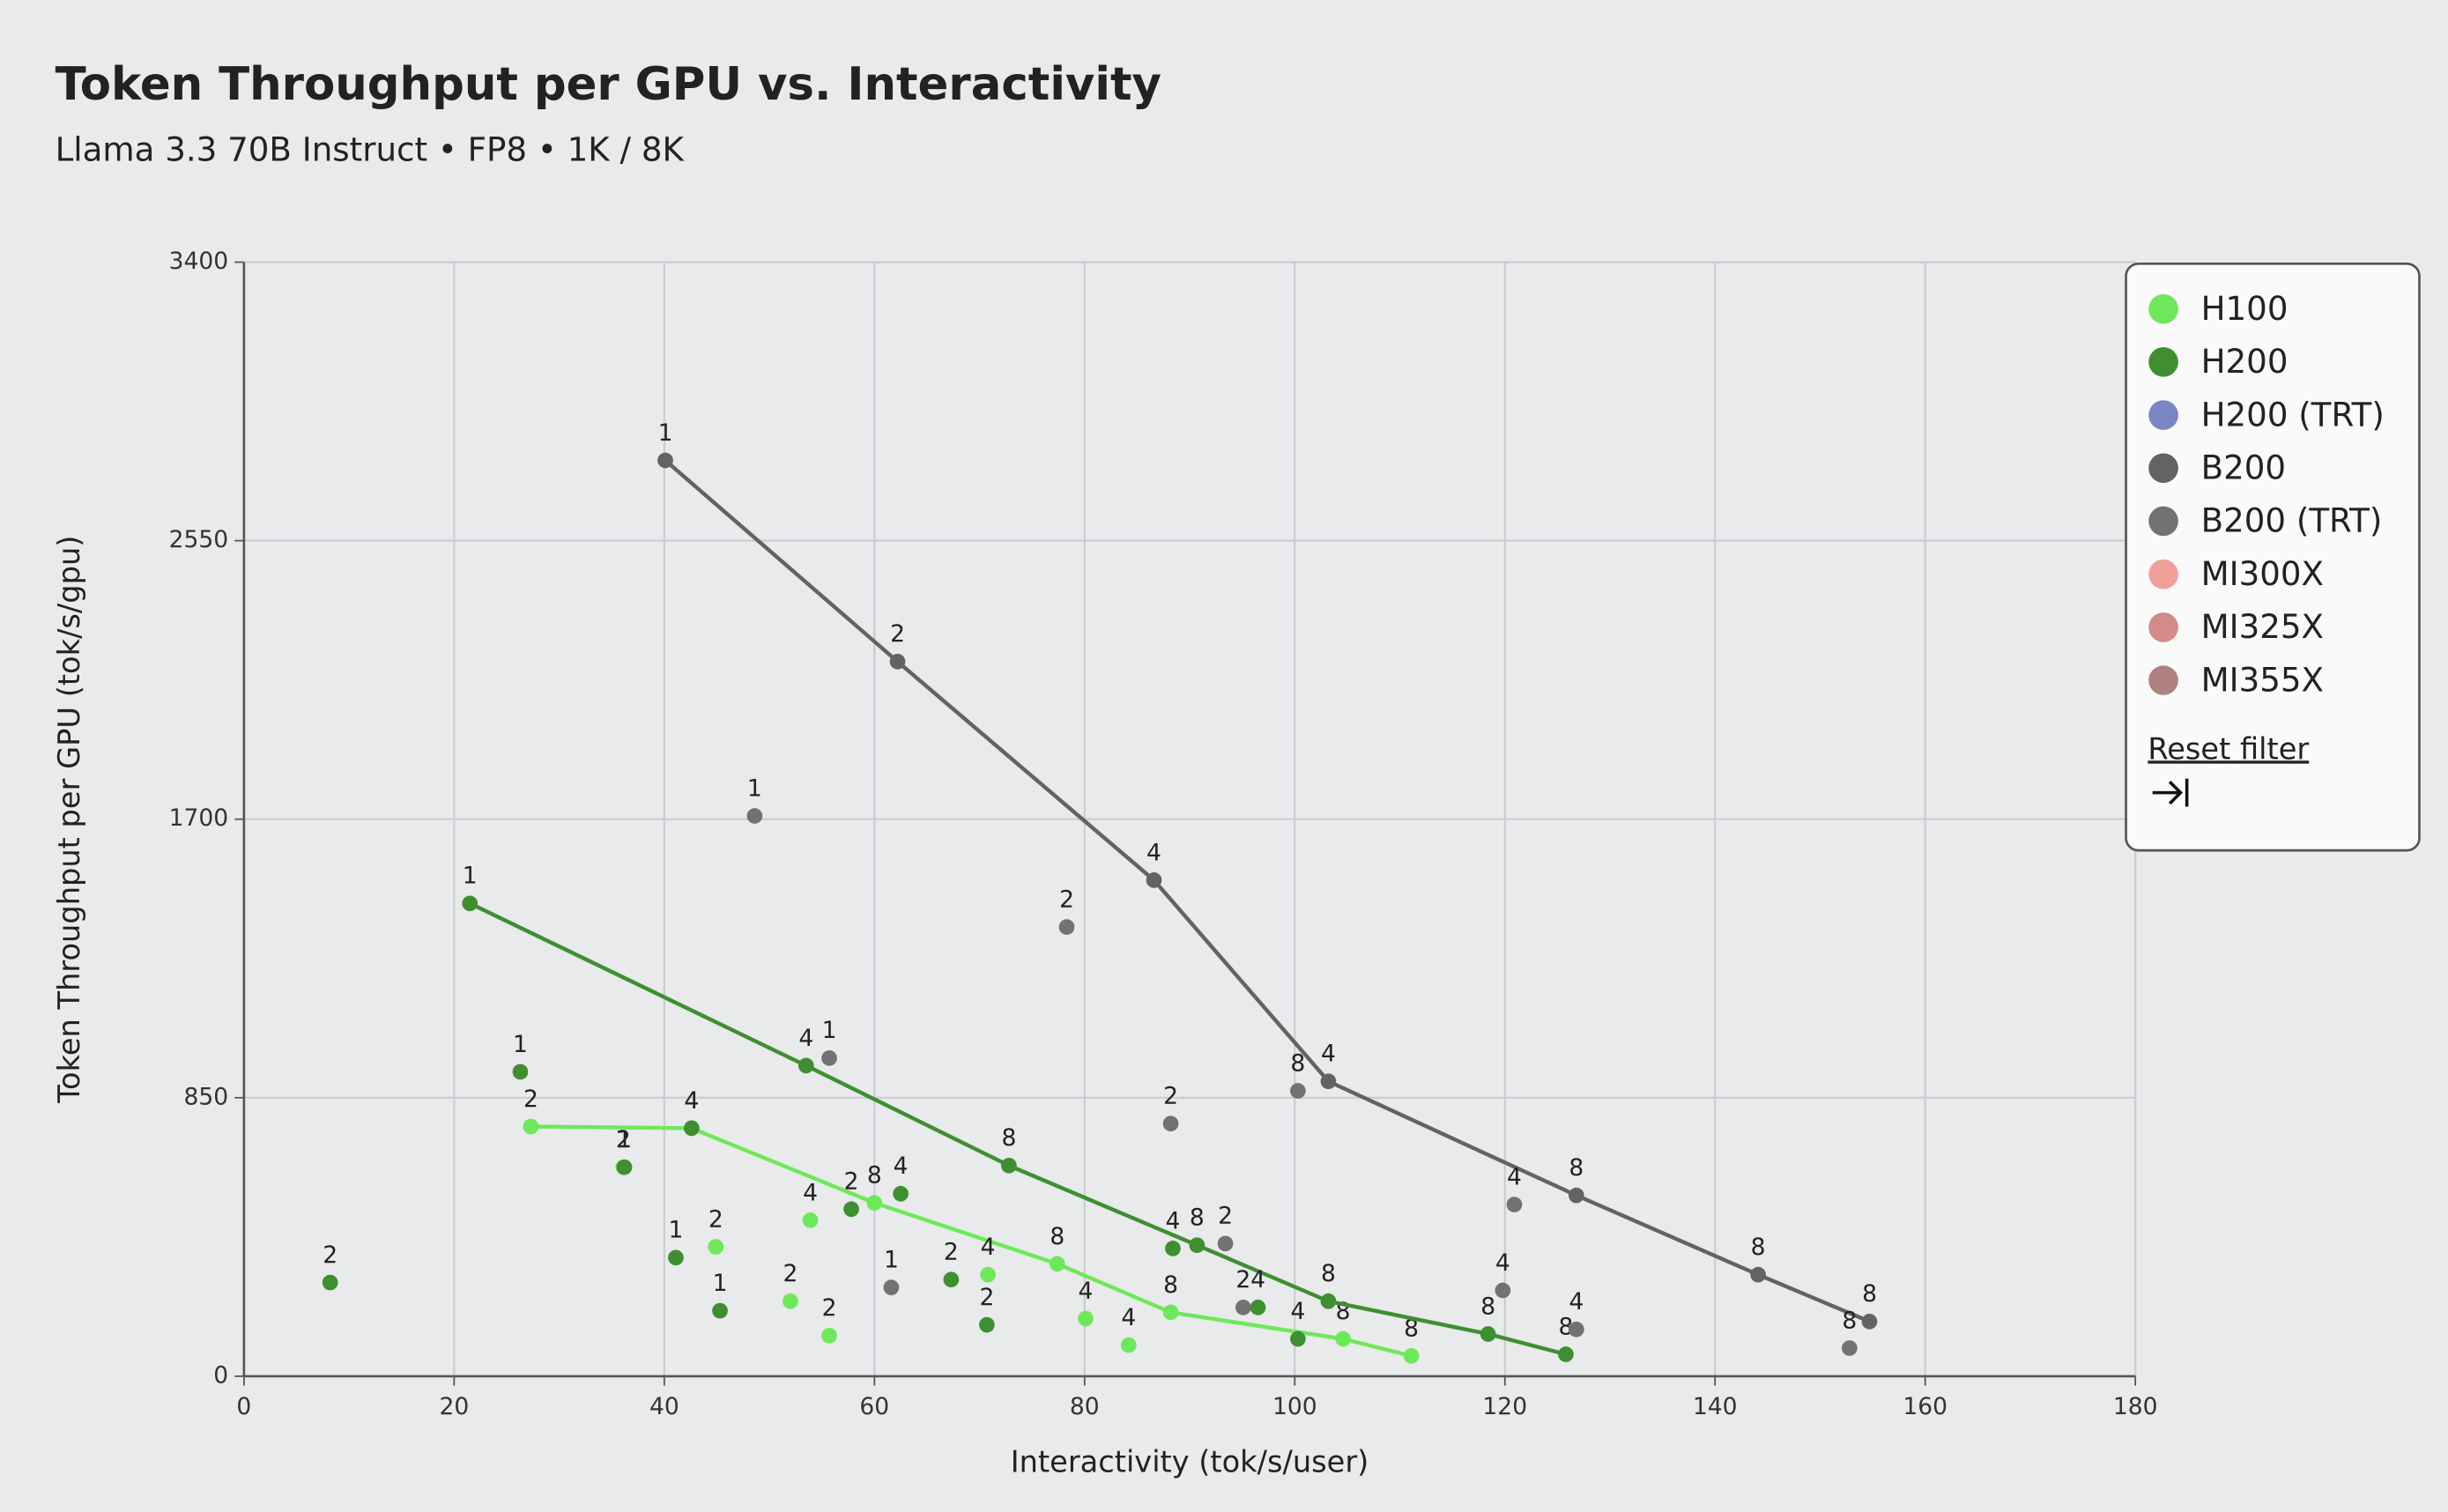  What do you see at coordinates (454, 1406) in the screenshot?
I see `x-tick-label: 20` at bounding box center [454, 1406].